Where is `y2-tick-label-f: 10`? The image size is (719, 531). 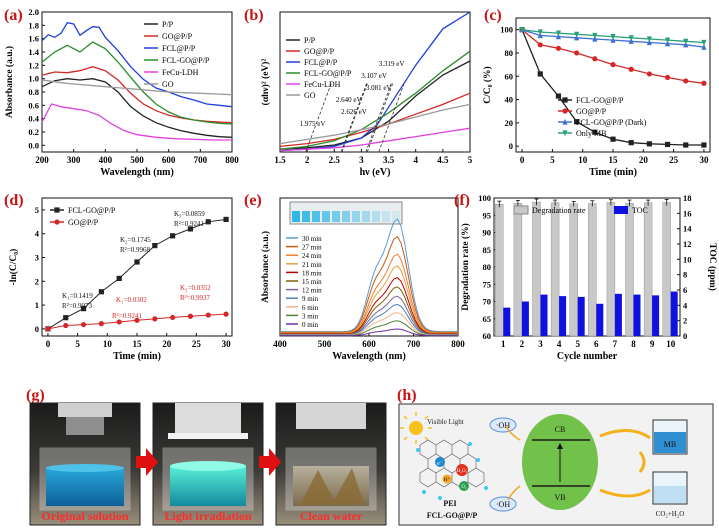
y2-tick-label-f: 10 is located at coordinates (687, 259).